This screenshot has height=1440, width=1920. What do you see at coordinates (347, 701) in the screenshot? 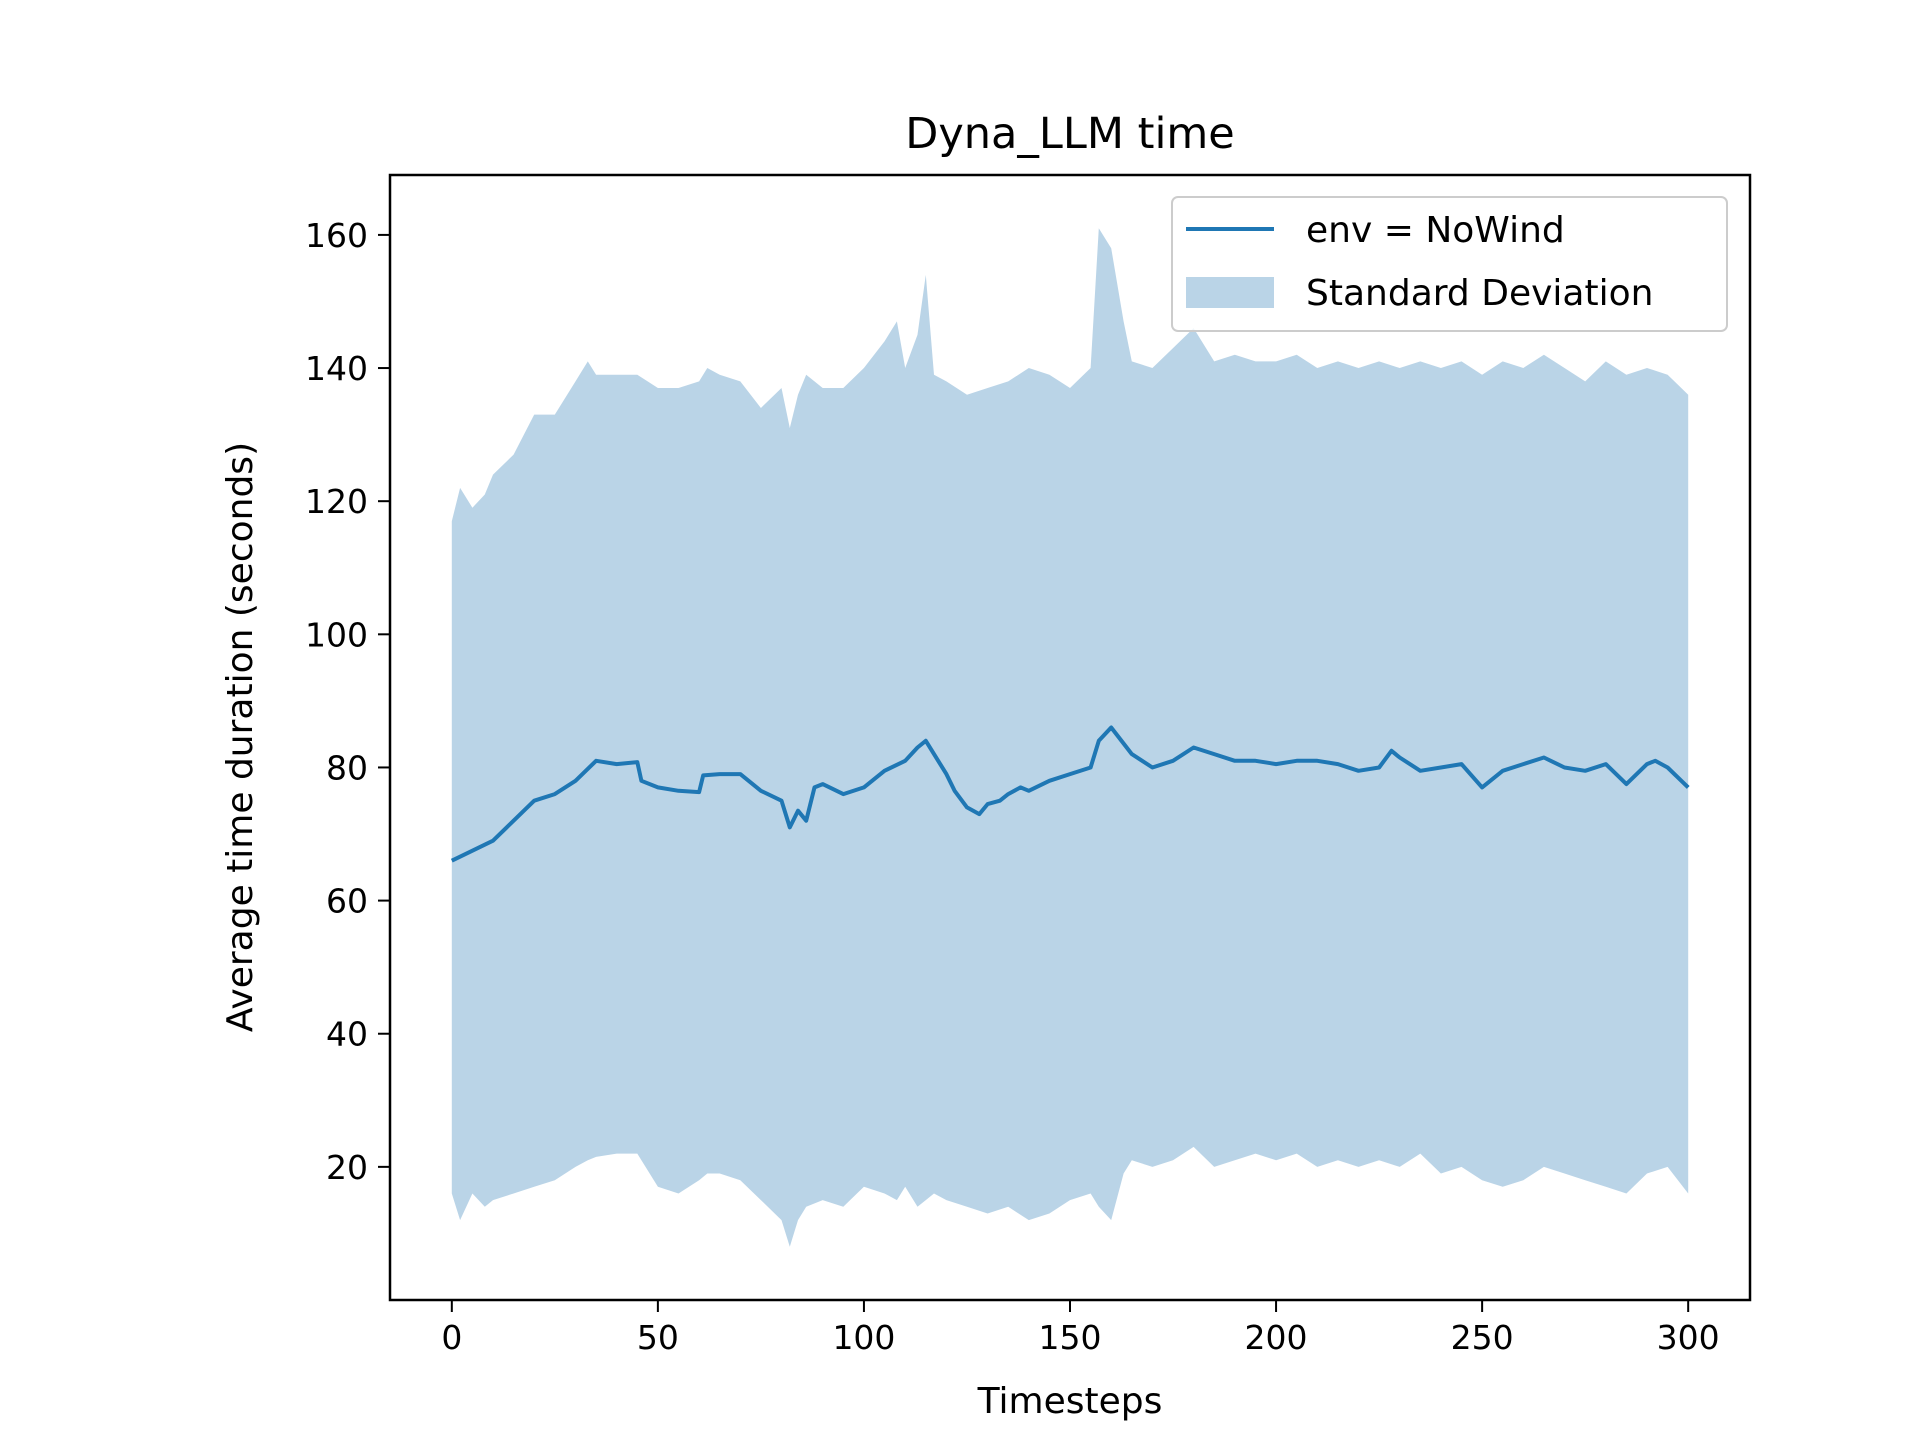
I see `y-axis: 20 40 60 80 100 120 140 160` at bounding box center [347, 701].